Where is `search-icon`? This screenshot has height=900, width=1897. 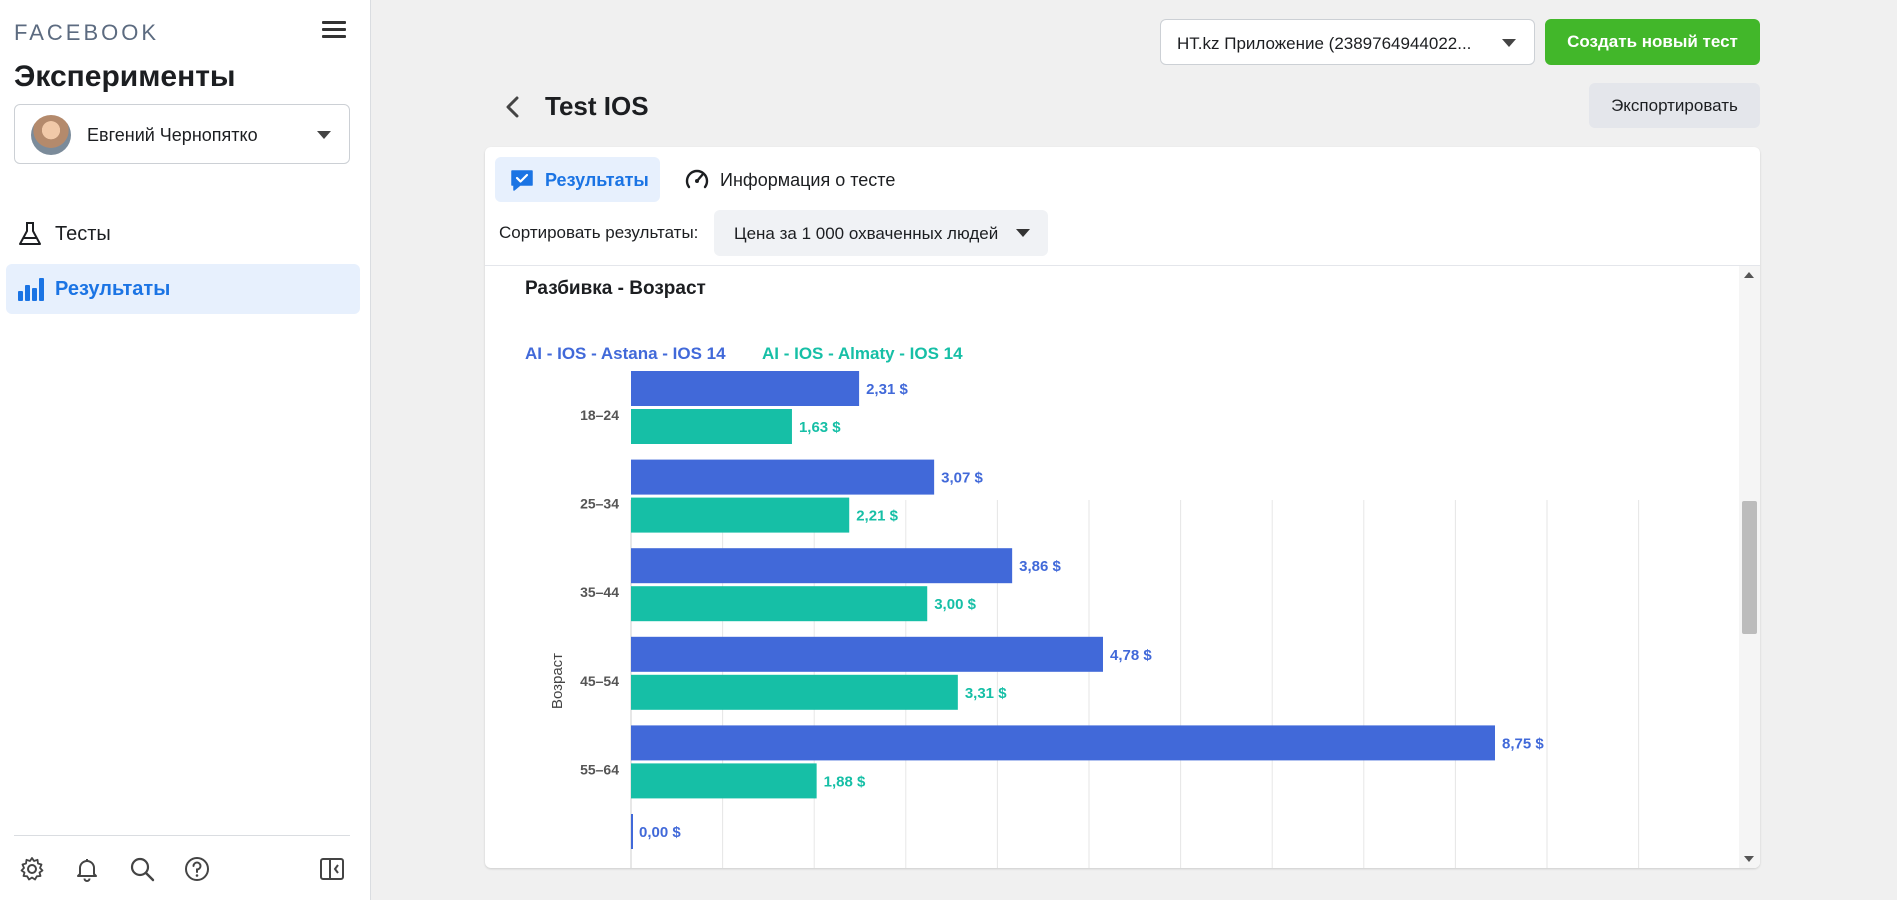 search-icon is located at coordinates (142, 869).